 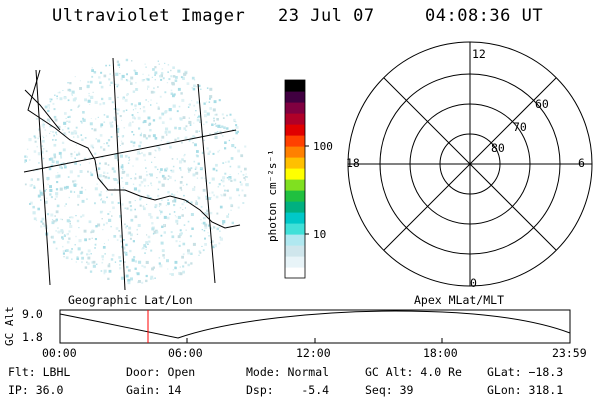 What do you see at coordinates (525, 372) in the screenshot?
I see `status-glat: GLat: −18.3` at bounding box center [525, 372].